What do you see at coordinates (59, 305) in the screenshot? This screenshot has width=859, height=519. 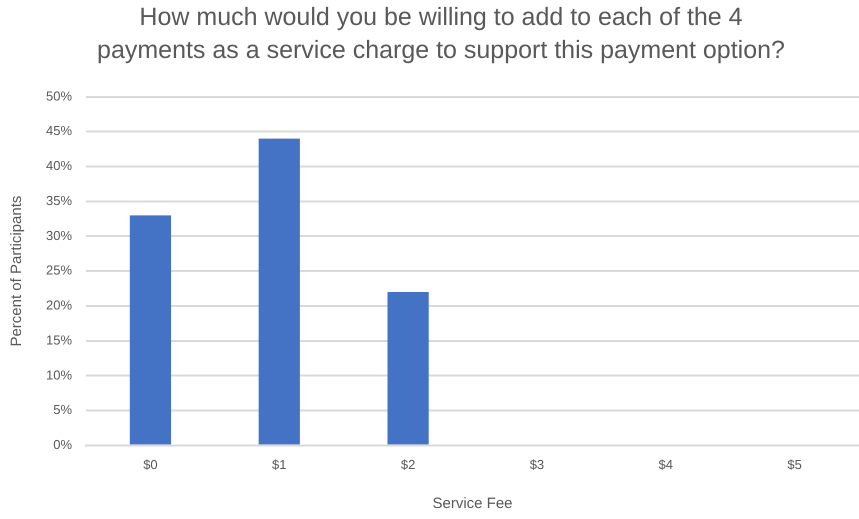 I see `y-tick-label: 20%` at bounding box center [59, 305].